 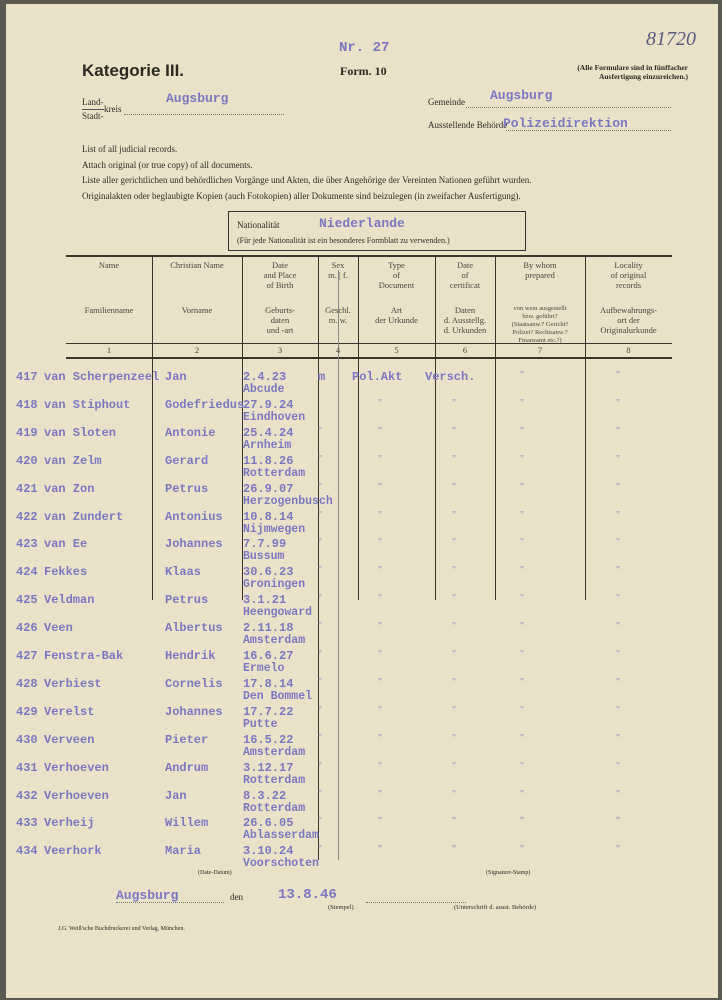 I want to click on signature-authority-caption: (Unterschrift d. ausst. Behörde), so click(x=495, y=907).